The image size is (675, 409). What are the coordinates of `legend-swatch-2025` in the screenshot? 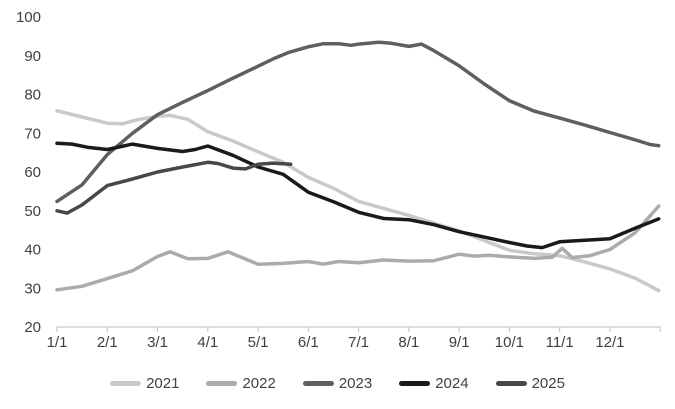 It's located at (511, 383).